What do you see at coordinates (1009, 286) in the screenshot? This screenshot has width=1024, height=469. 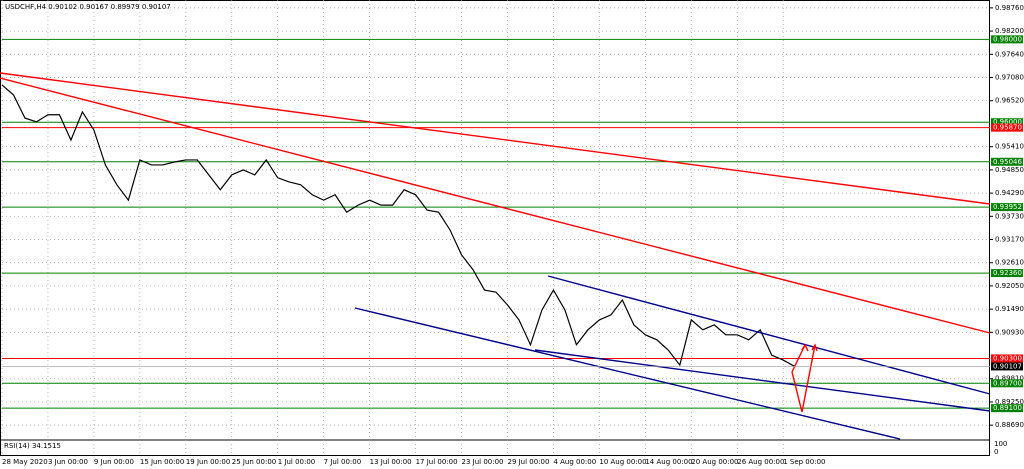 I see `y-tick-label: 0.92050` at bounding box center [1009, 286].